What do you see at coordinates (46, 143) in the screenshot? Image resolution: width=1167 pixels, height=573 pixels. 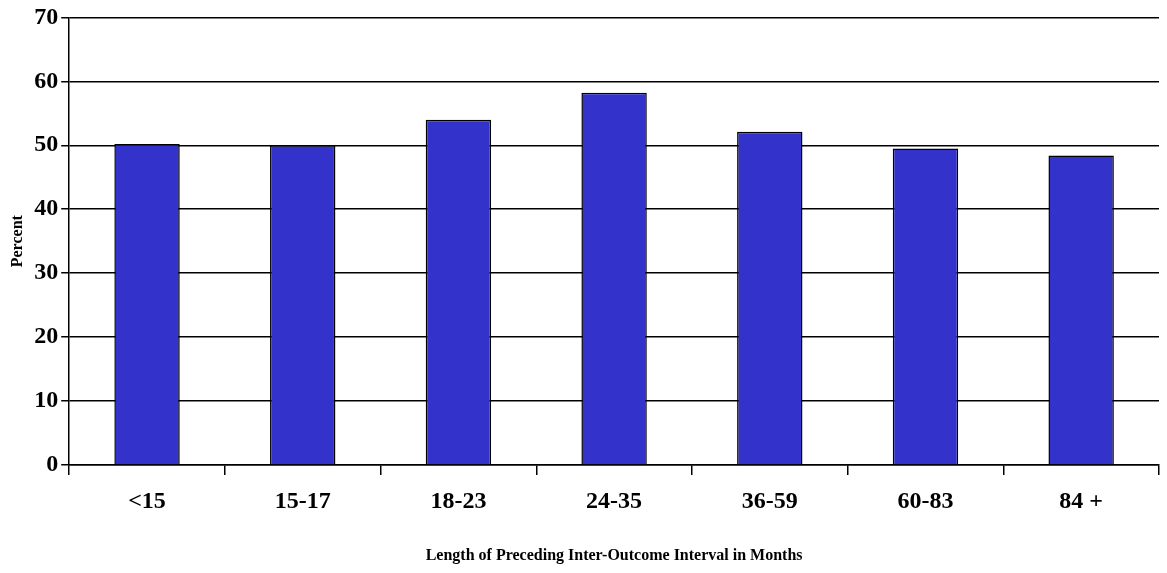 I see `y-tick-label: 50` at bounding box center [46, 143].